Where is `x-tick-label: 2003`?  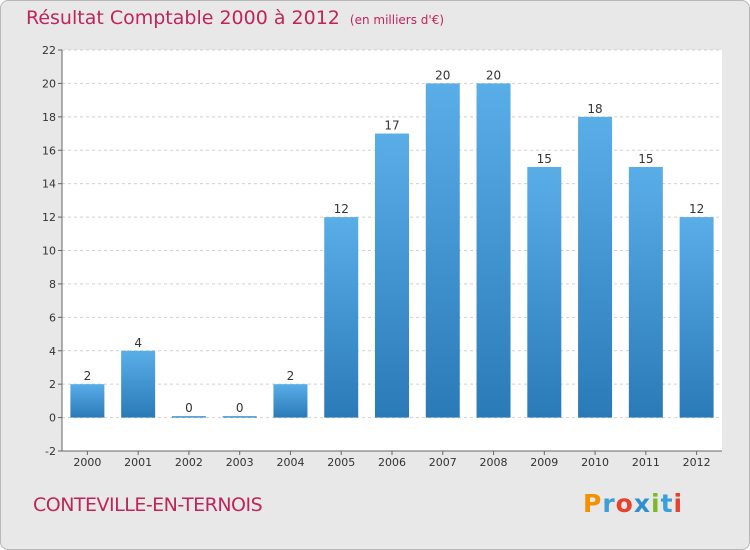 x-tick-label: 2003 is located at coordinates (240, 462).